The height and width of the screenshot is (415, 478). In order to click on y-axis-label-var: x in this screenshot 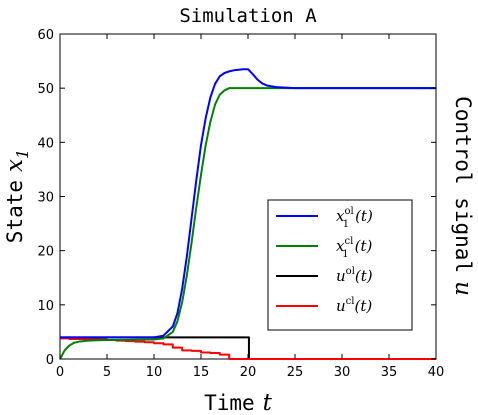, I will do `click(15, 165)`.